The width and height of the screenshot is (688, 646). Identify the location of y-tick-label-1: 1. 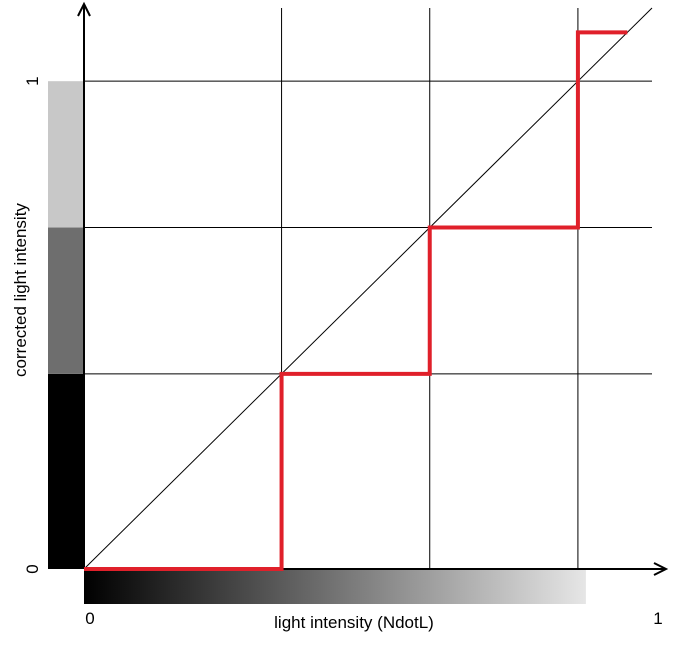
(32, 80).